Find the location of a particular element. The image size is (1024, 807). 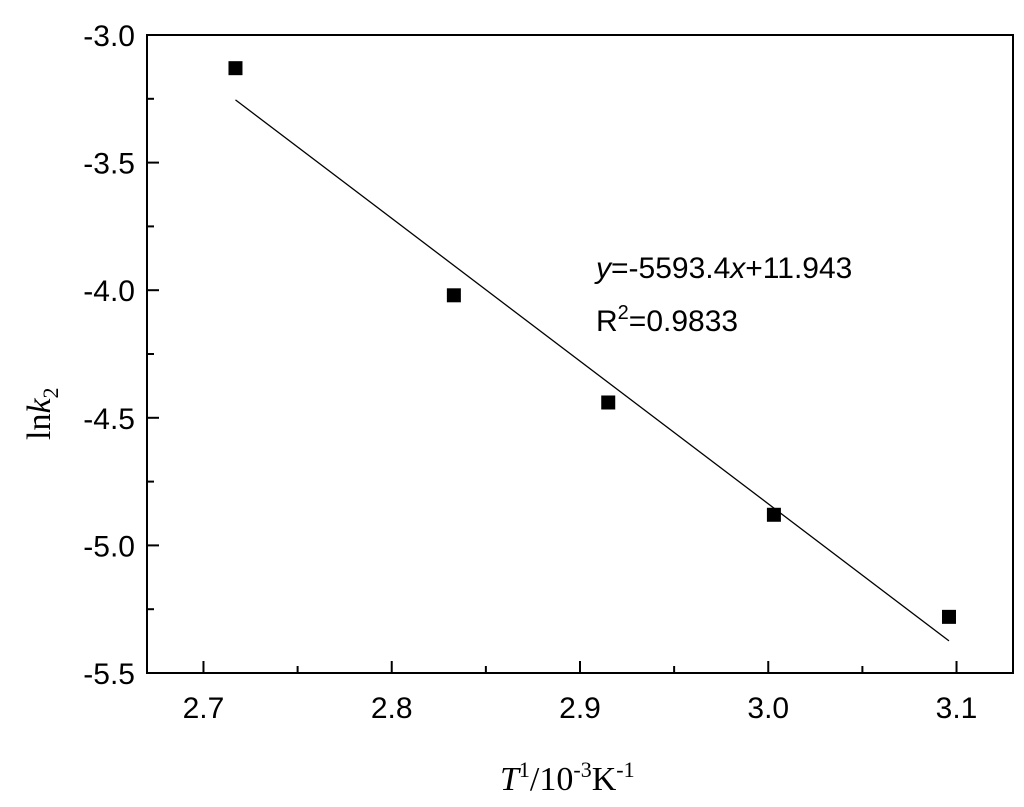

x-axis-ticks: 2.7 2.8 2.9 3.0 3.1 is located at coordinates (580, 693).